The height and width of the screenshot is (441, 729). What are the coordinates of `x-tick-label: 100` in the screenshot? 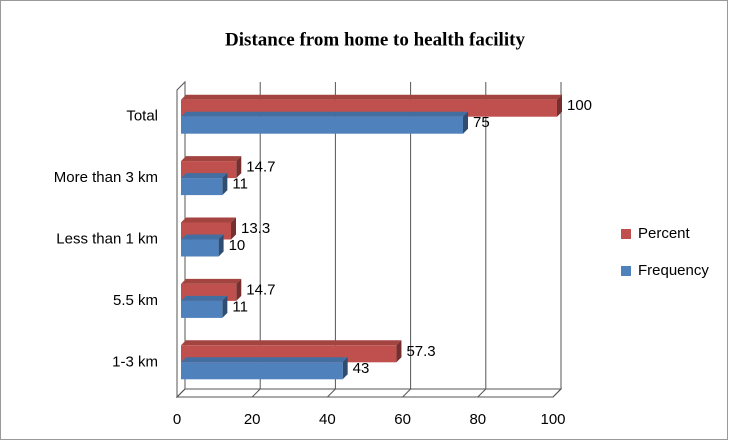 It's located at (552, 419).